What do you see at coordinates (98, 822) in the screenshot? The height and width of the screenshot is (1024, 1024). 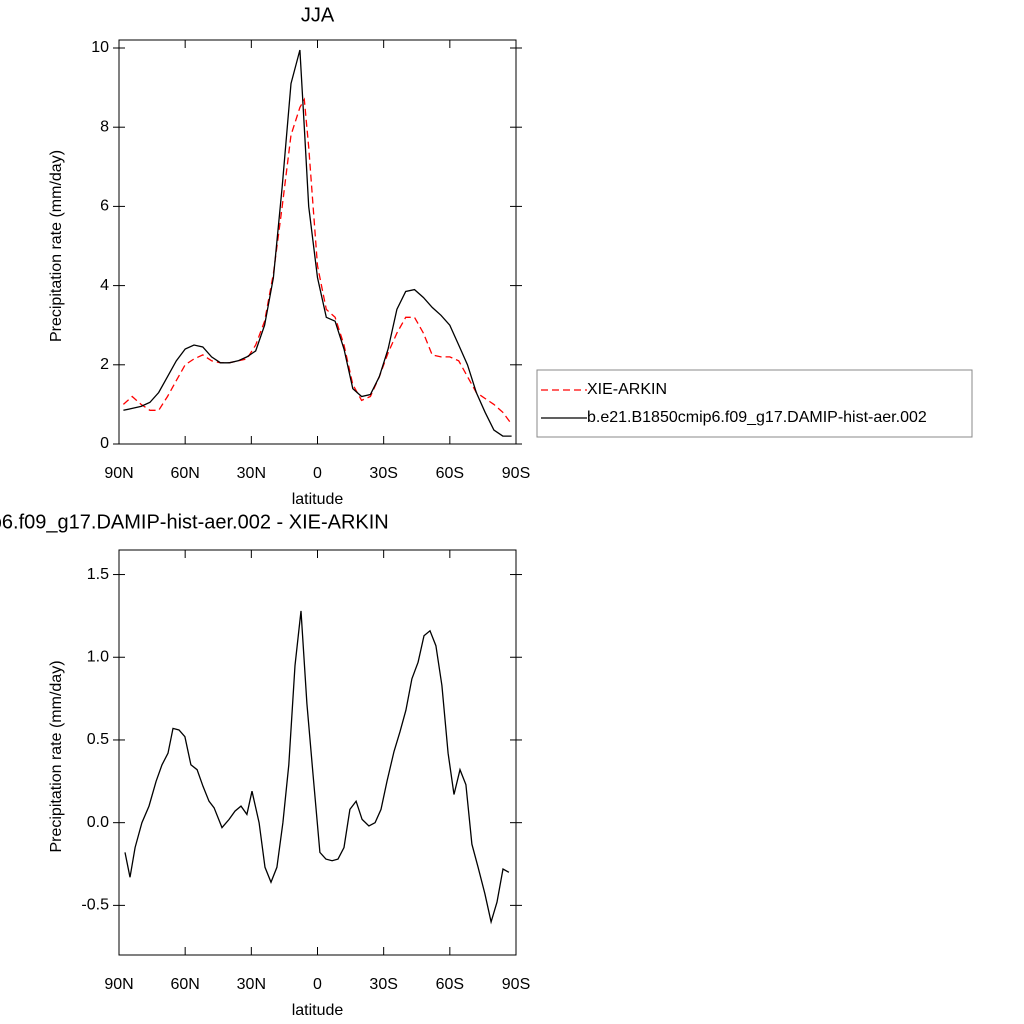 I see `y-tick-label: 0.0` at bounding box center [98, 822].